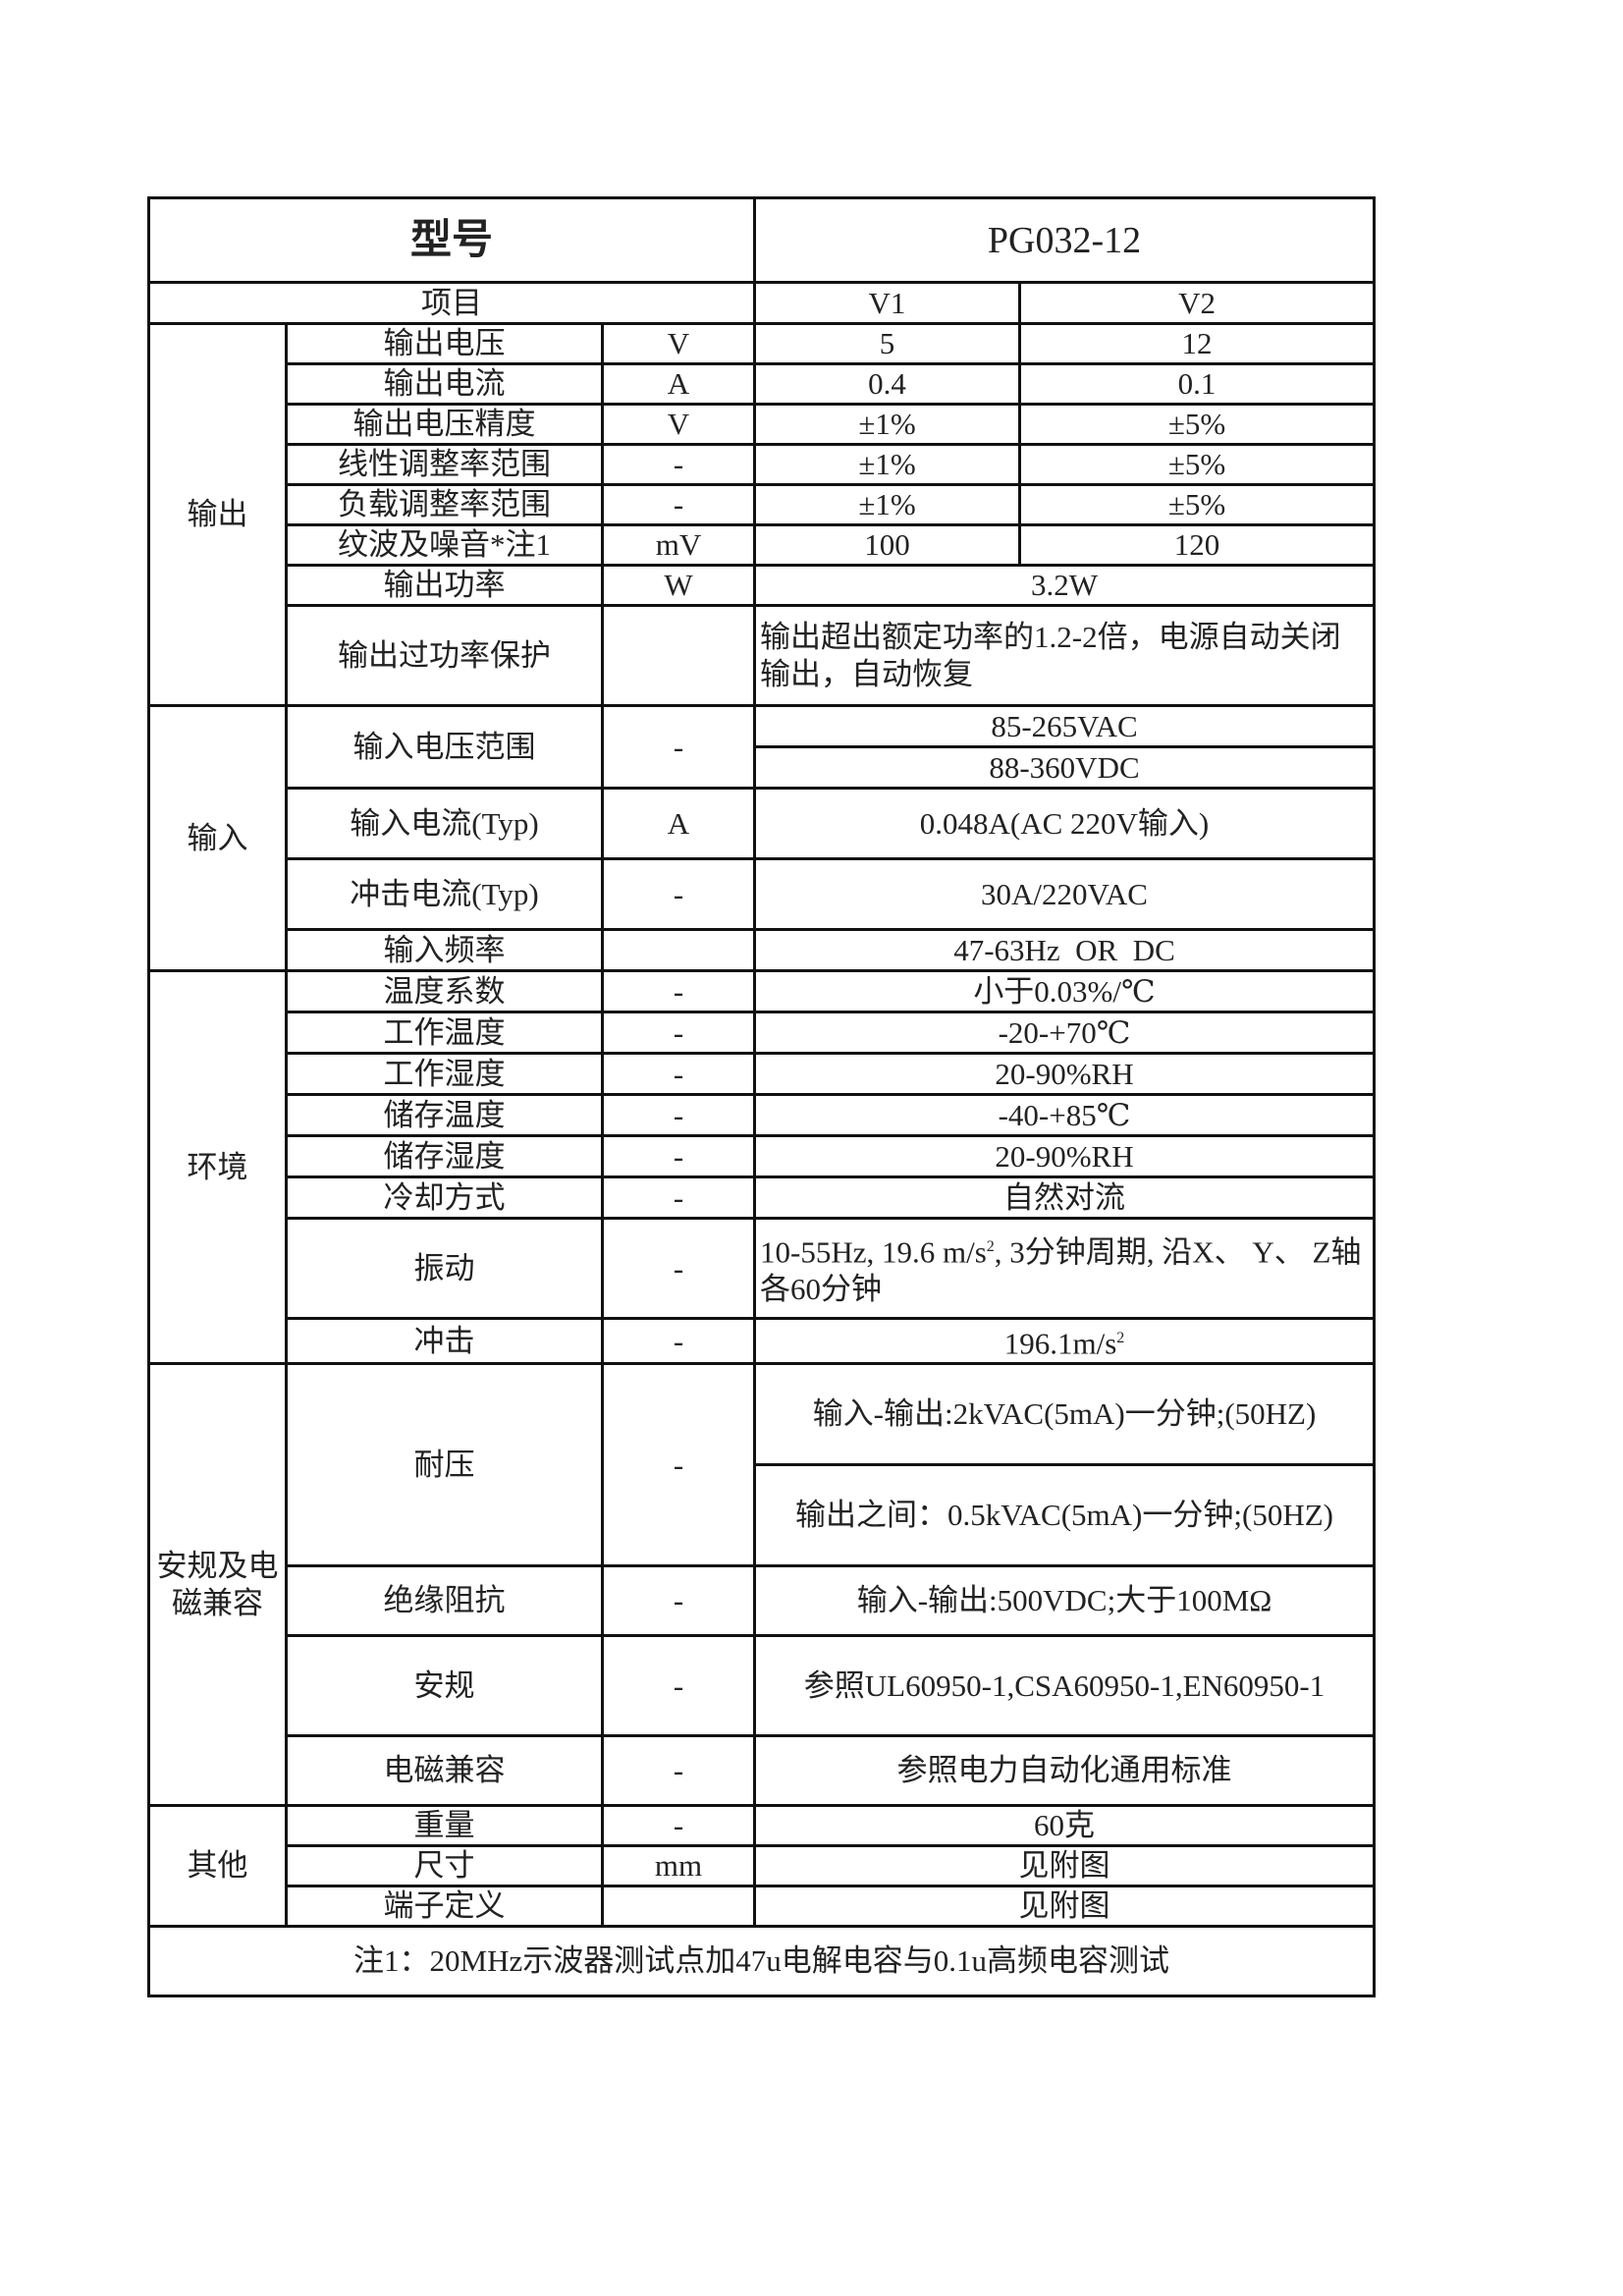 Image resolution: width=1623 pixels, height=2296 pixels. Describe the element at coordinates (444, 823) in the screenshot. I see `row-name: 输入电流(Typ)` at that location.